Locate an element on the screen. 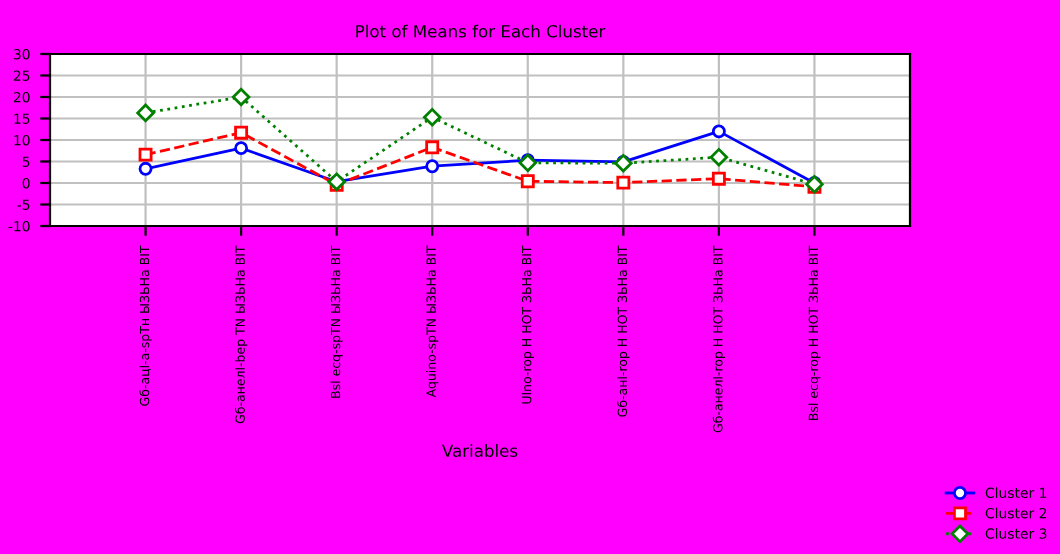 This screenshot has width=1060, height=554. chart-title: Plot of Means for Each Cluster is located at coordinates (481, 31).